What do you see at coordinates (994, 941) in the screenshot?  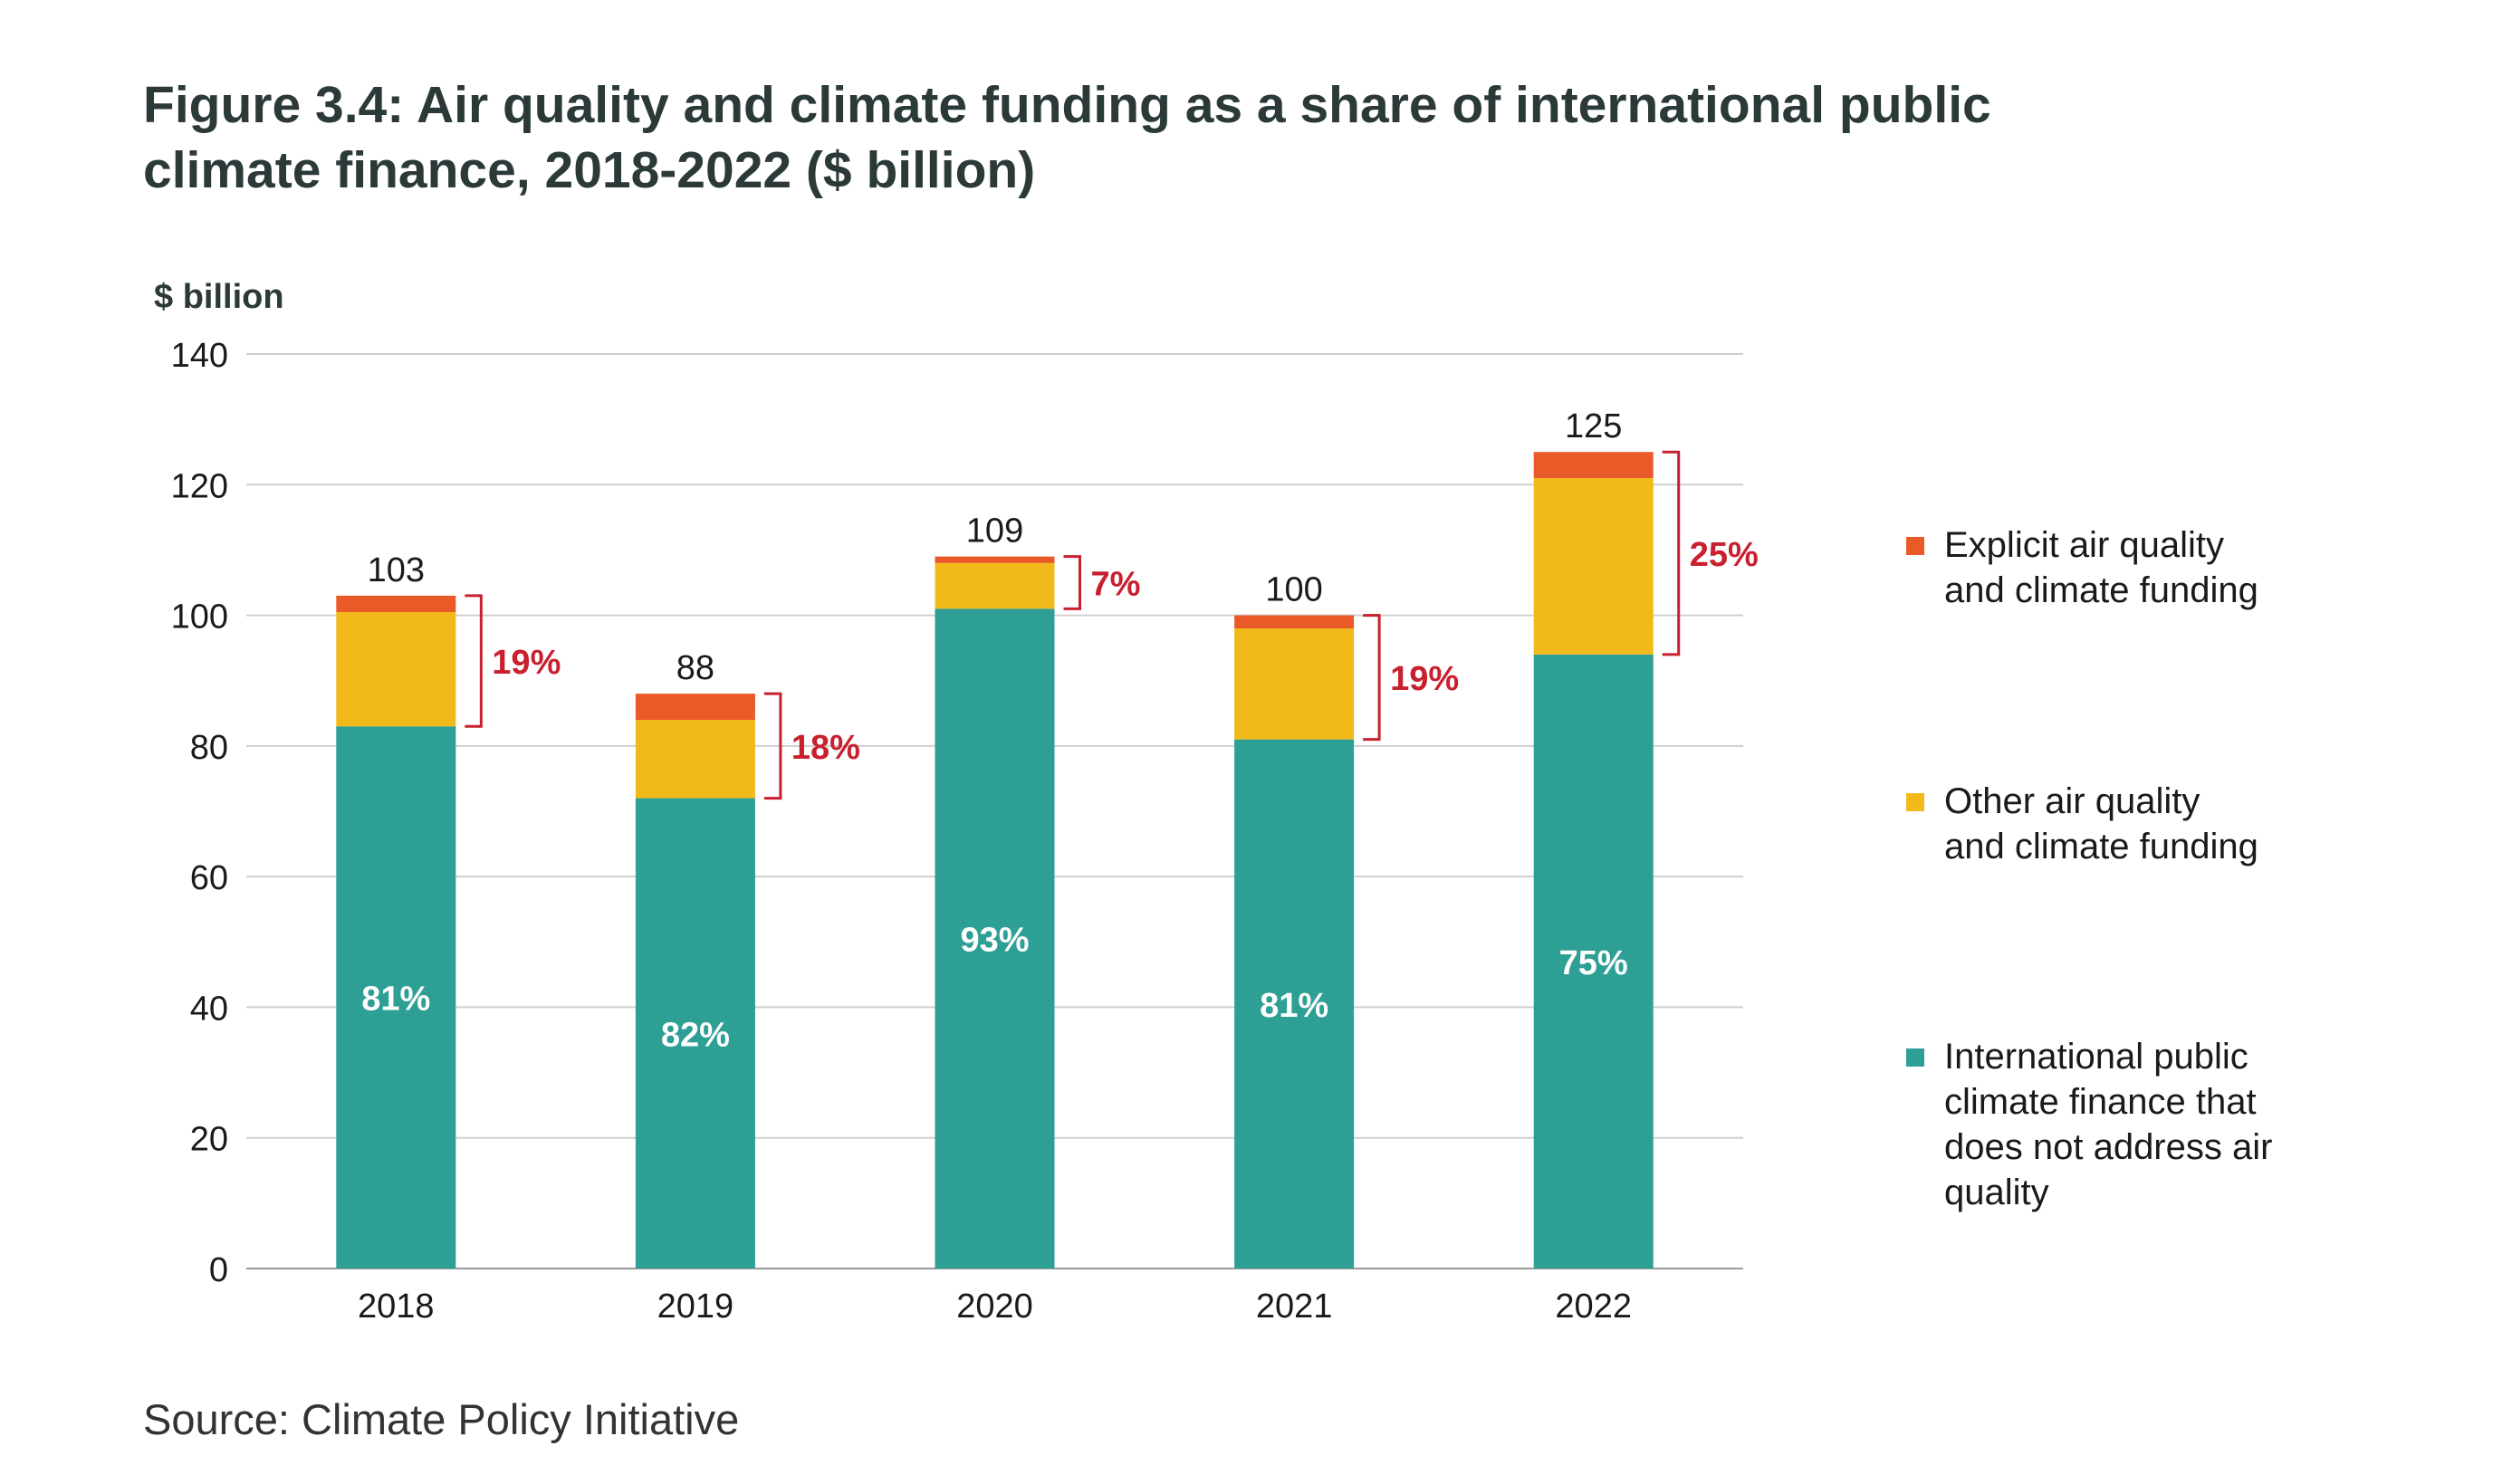 I see `base-share-label: 93%` at bounding box center [994, 941].